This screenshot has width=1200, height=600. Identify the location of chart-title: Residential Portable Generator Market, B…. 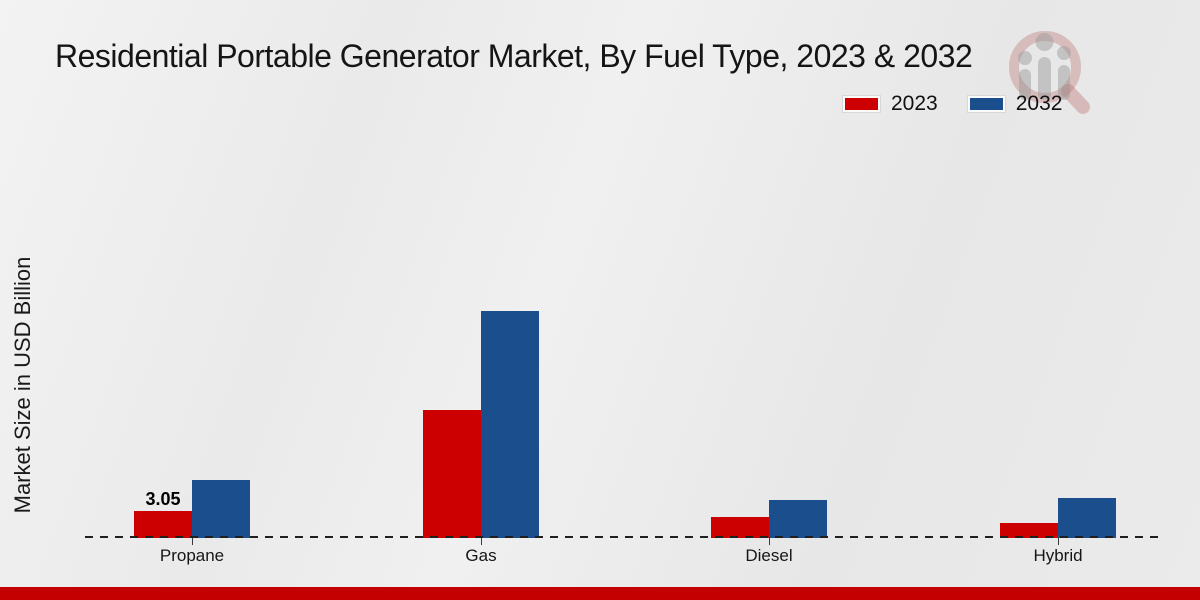
(514, 56).